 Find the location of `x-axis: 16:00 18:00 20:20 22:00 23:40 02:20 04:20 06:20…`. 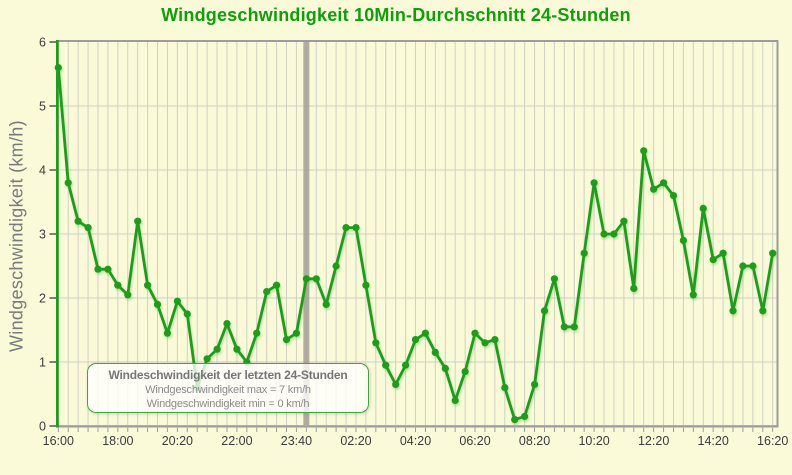

x-axis: 16:00 18:00 20:20 22:00 23:40 02:20 04:20 06:20… is located at coordinates (415, 437).